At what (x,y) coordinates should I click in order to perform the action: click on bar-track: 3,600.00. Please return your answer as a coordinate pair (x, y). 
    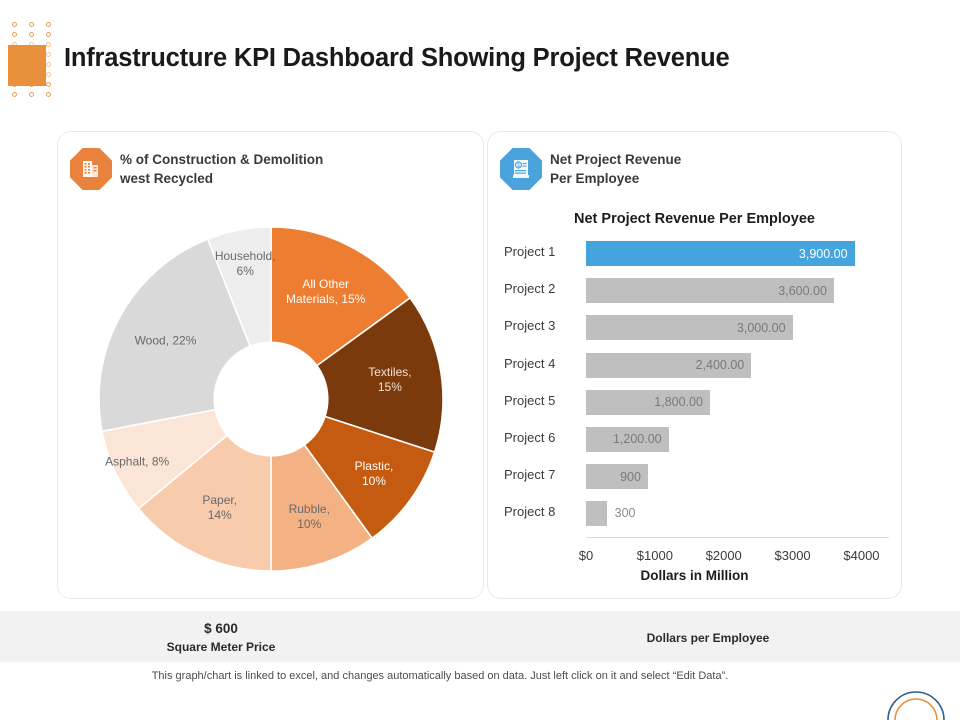
    Looking at the image, I should click on (737, 291).